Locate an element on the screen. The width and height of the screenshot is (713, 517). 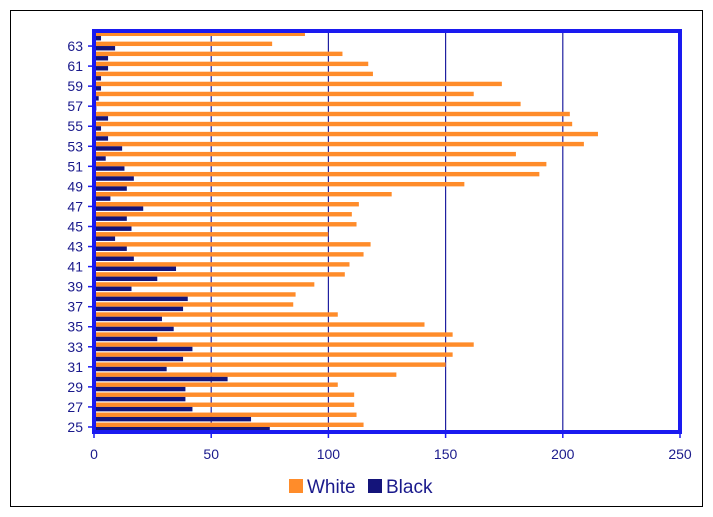
legend: White Black is located at coordinates (361, 487).